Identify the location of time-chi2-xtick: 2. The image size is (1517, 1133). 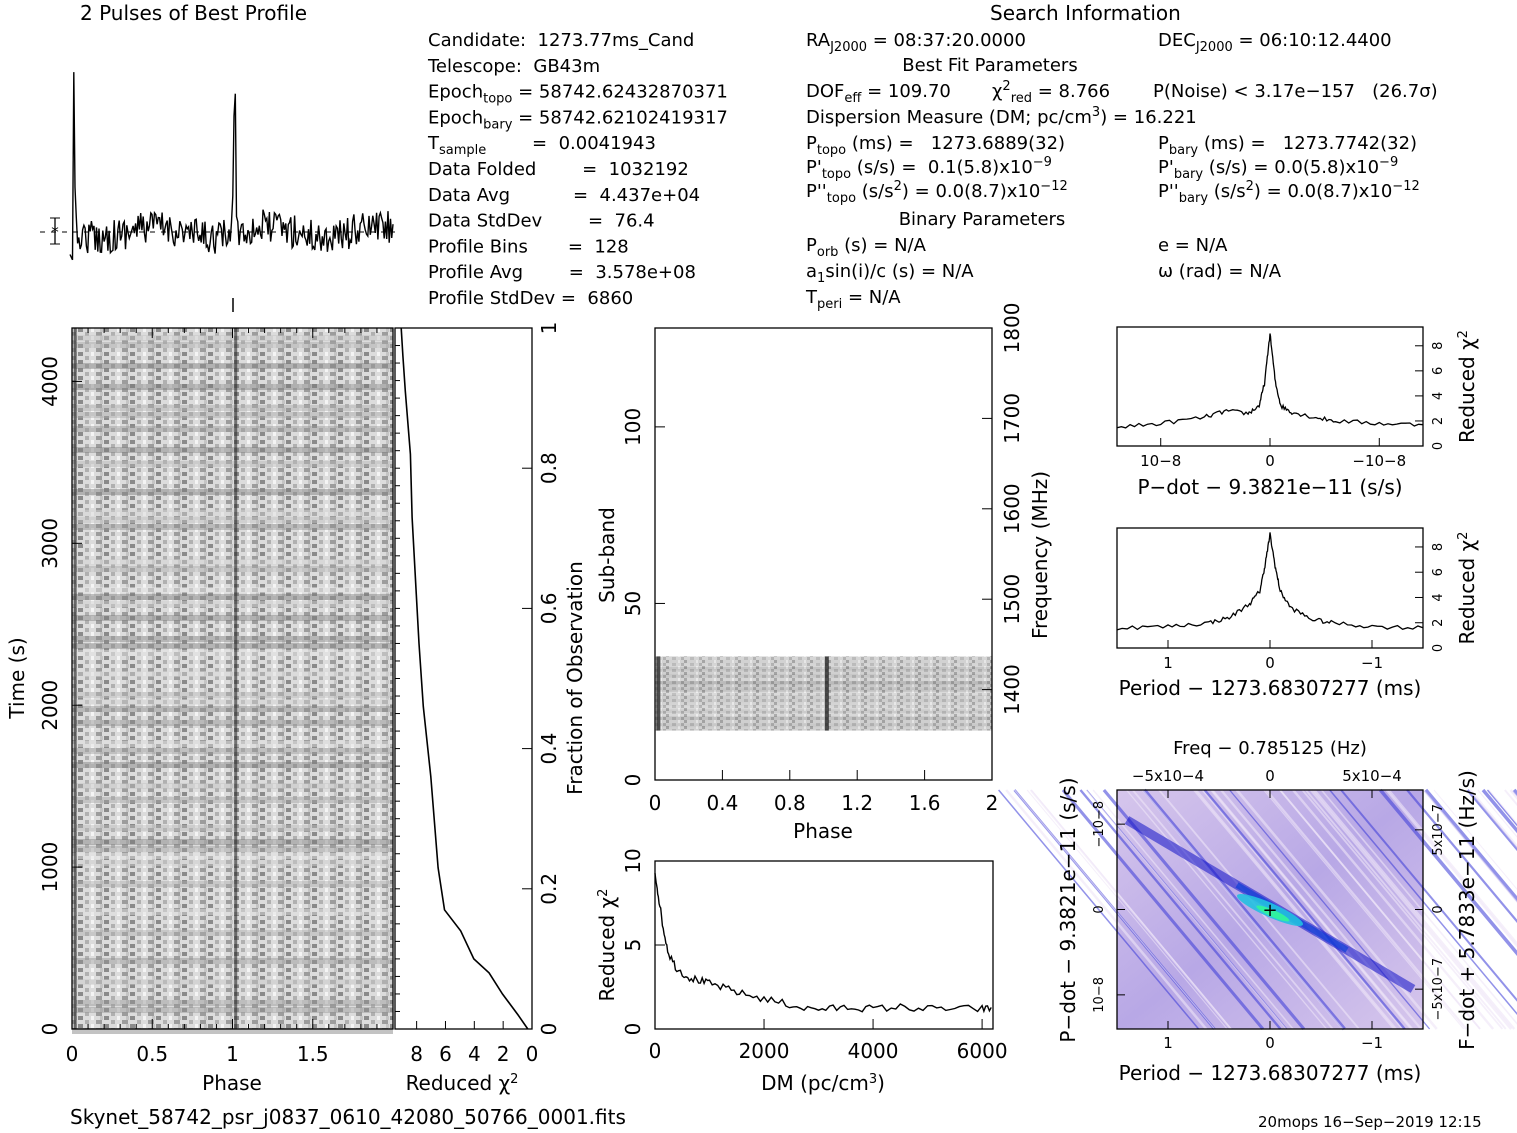
(503, 1054).